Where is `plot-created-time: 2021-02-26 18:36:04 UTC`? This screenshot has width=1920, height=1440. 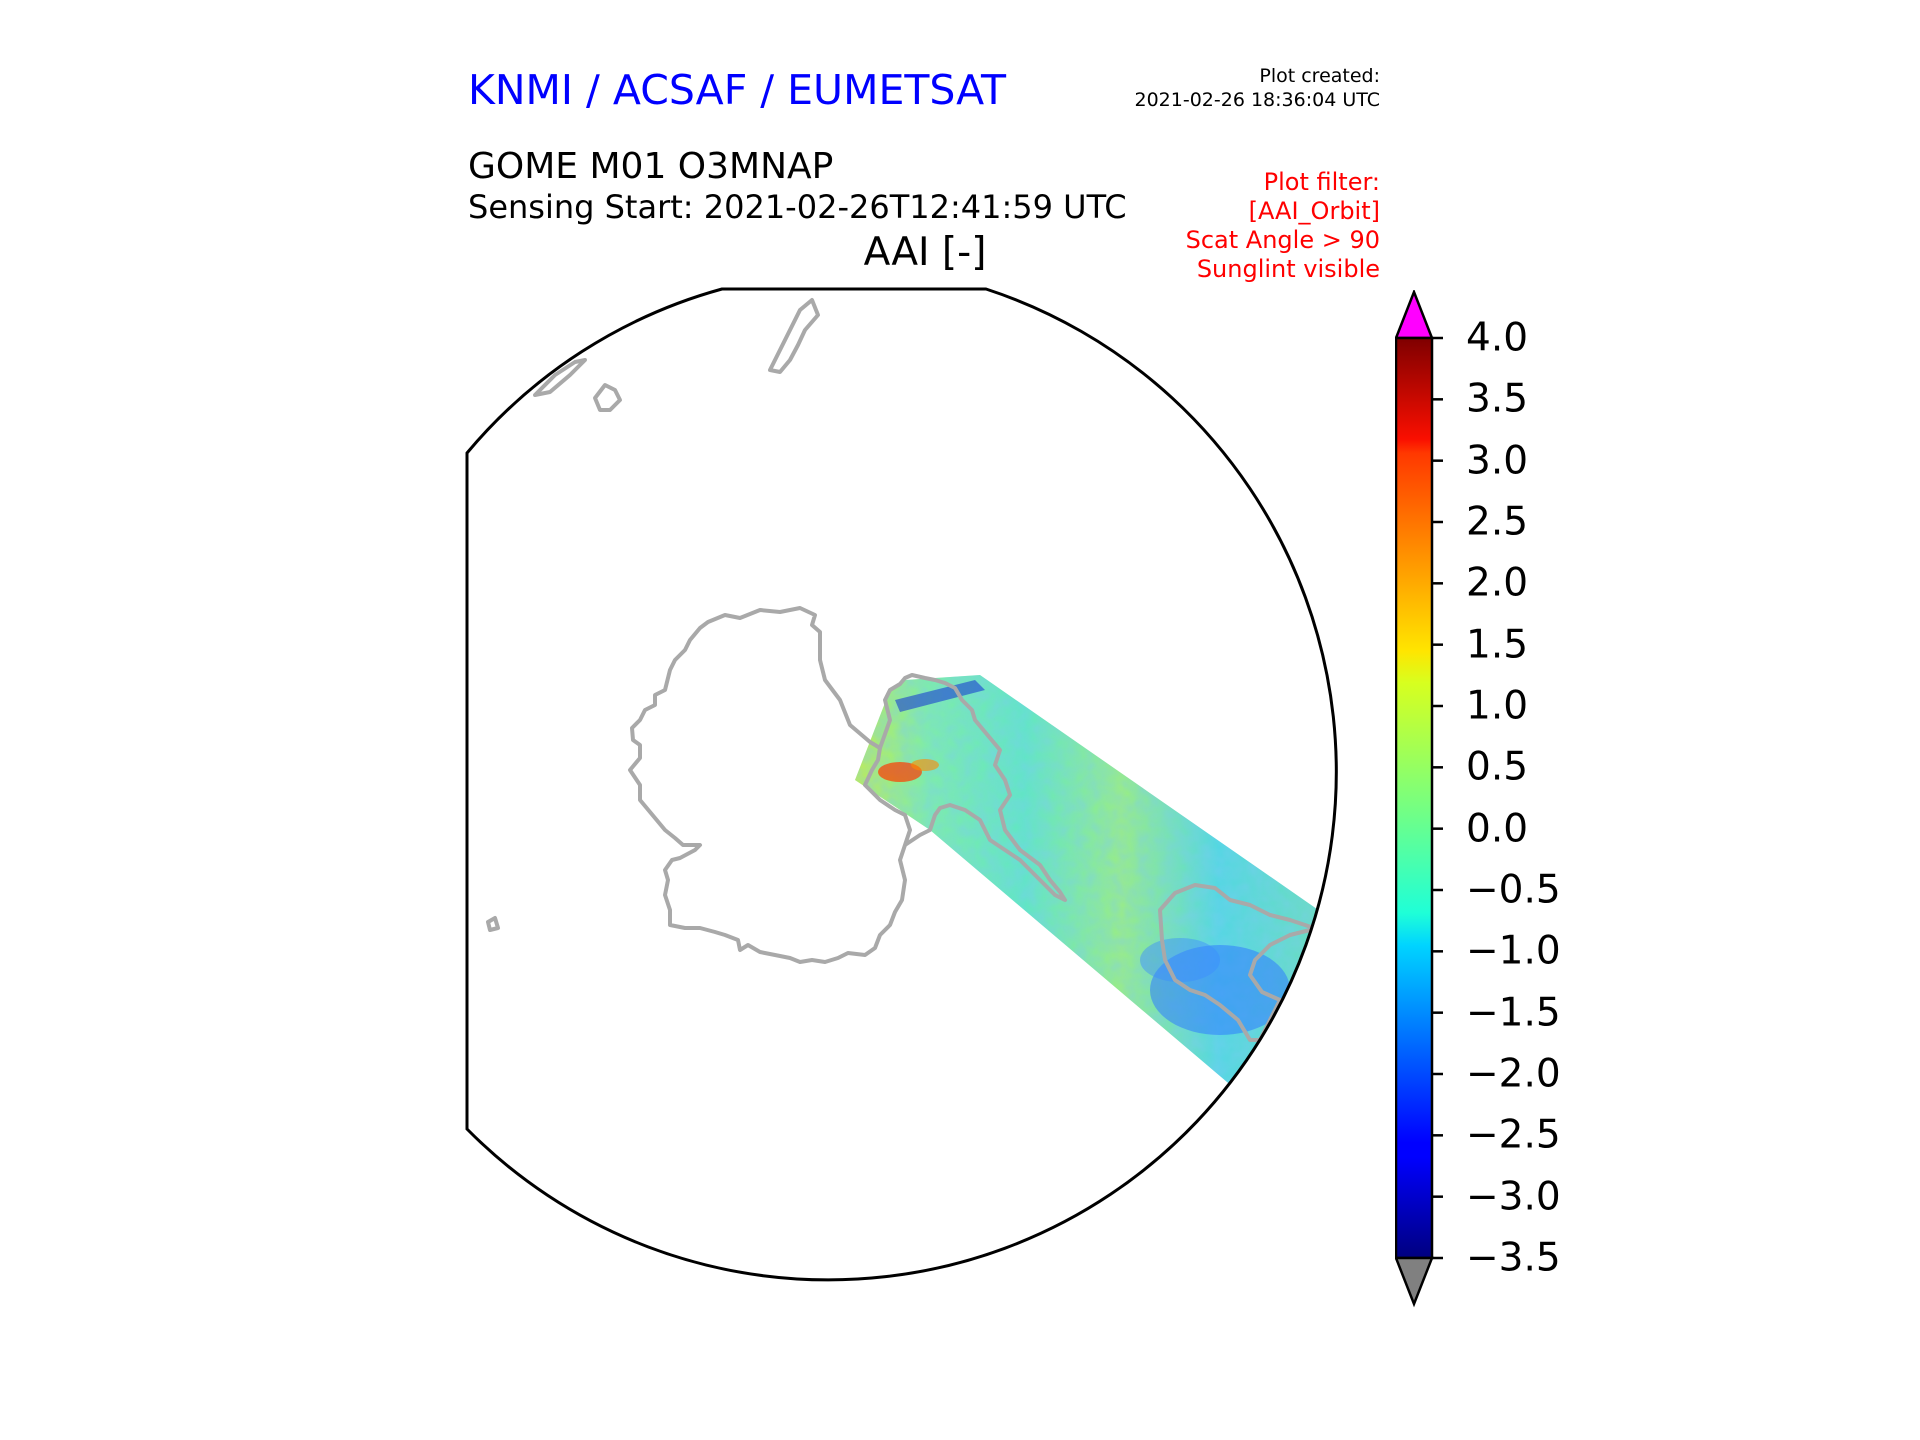 plot-created-time: 2021-02-26 18:36:04 UTC is located at coordinates (1257, 100).